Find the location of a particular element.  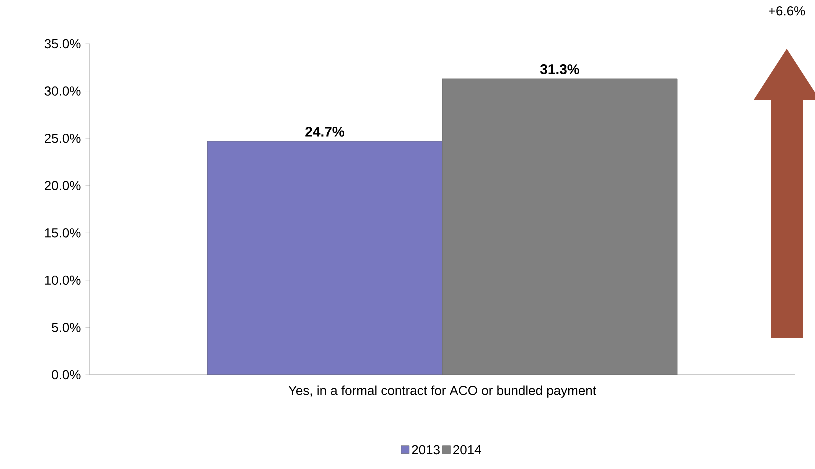

legend-label: 2013 is located at coordinates (426, 450).